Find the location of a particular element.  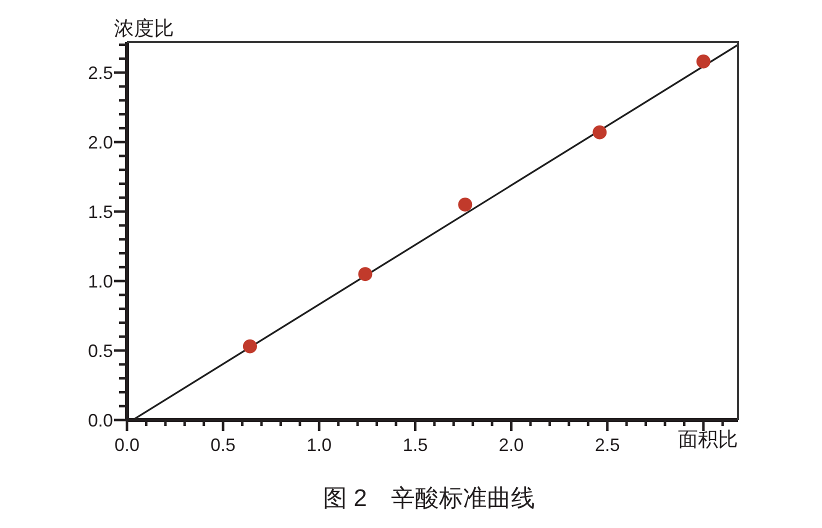

y-tick-label: 2.5 is located at coordinates (100, 73).